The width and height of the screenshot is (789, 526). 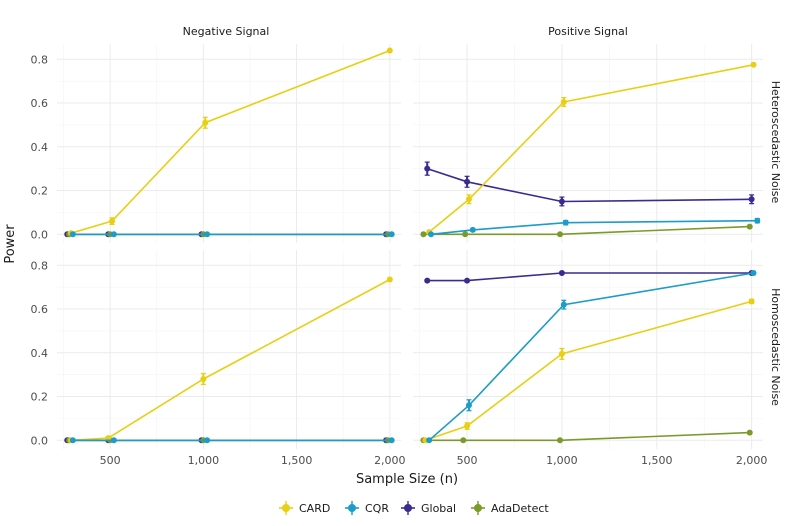 I want to click on legend-item-card: CARD, so click(x=304, y=508).